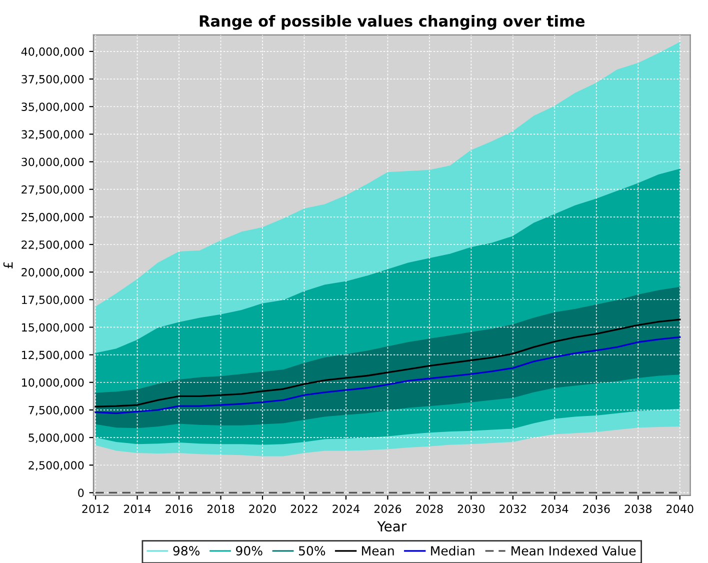  What do you see at coordinates (249, 551) in the screenshot?
I see `legend-label: 90%` at bounding box center [249, 551].